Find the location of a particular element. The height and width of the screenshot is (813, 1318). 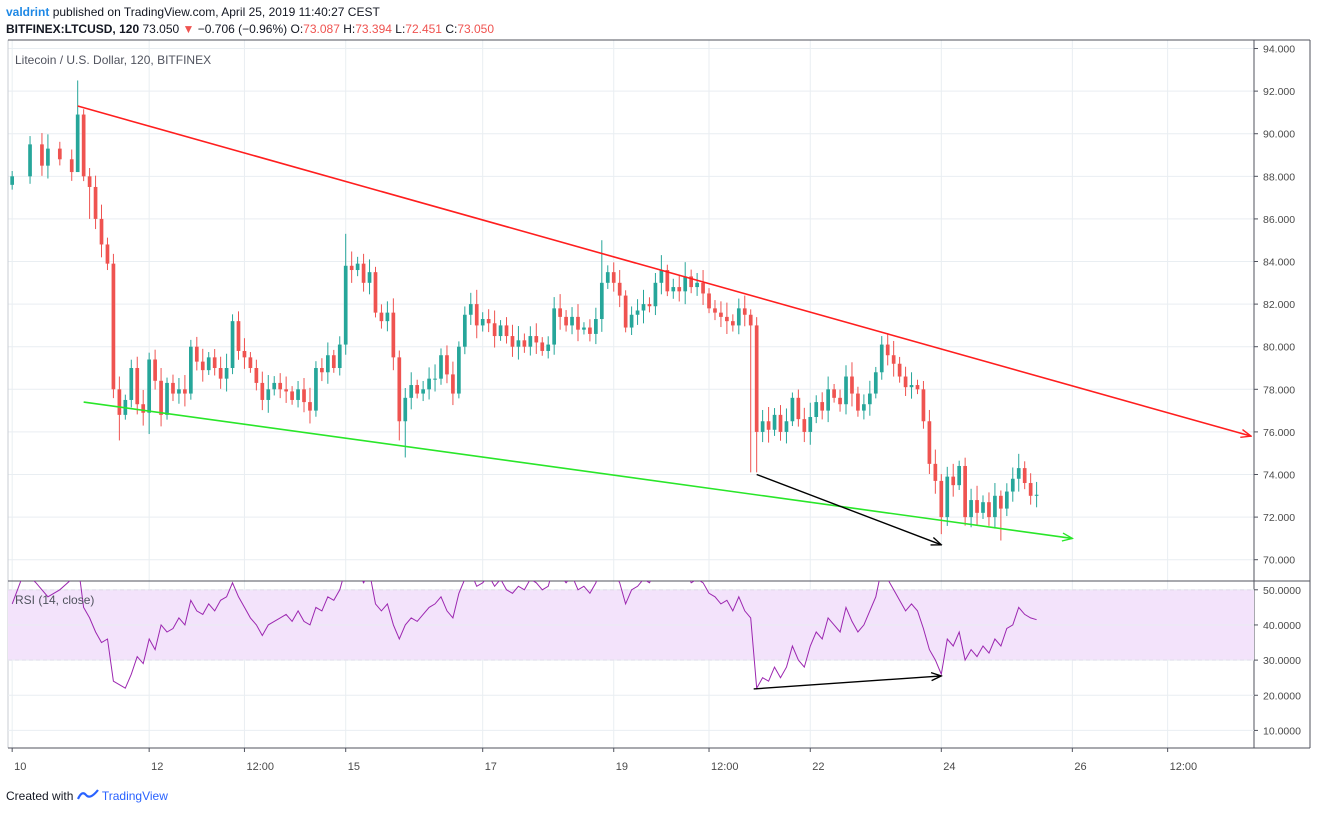

author-name: valdrint is located at coordinates (28, 12).